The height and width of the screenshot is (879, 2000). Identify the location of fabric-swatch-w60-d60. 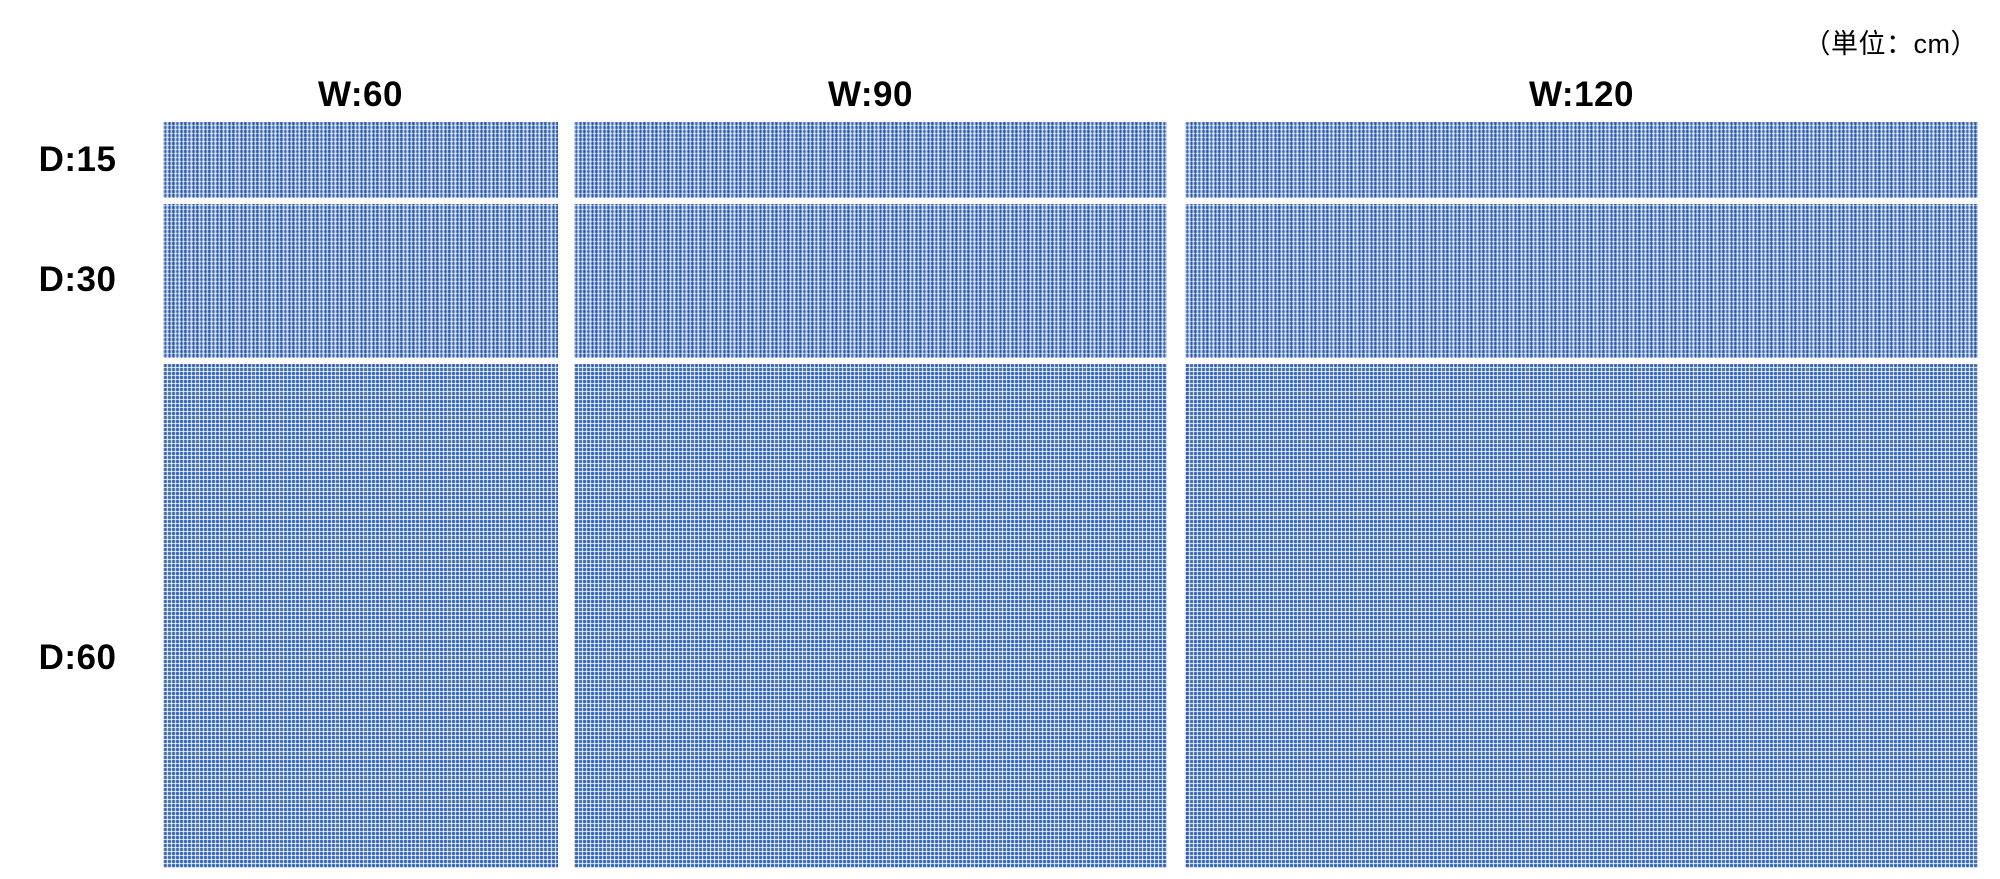
(360, 616).